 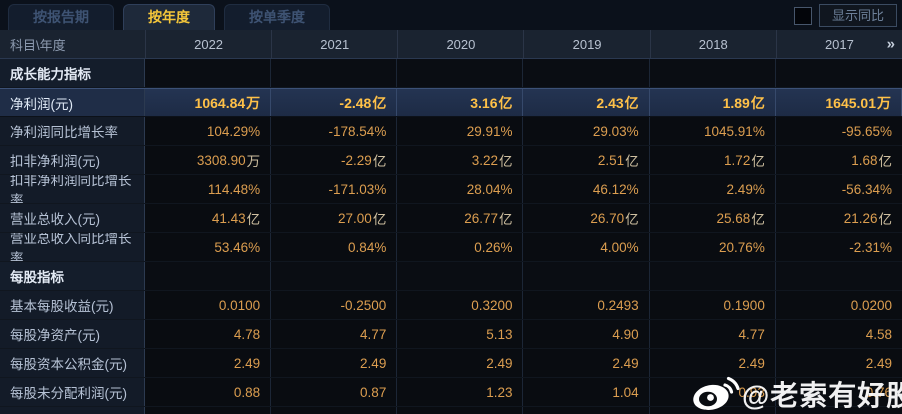 I want to click on cell-value: 5.13, so click(x=460, y=334).